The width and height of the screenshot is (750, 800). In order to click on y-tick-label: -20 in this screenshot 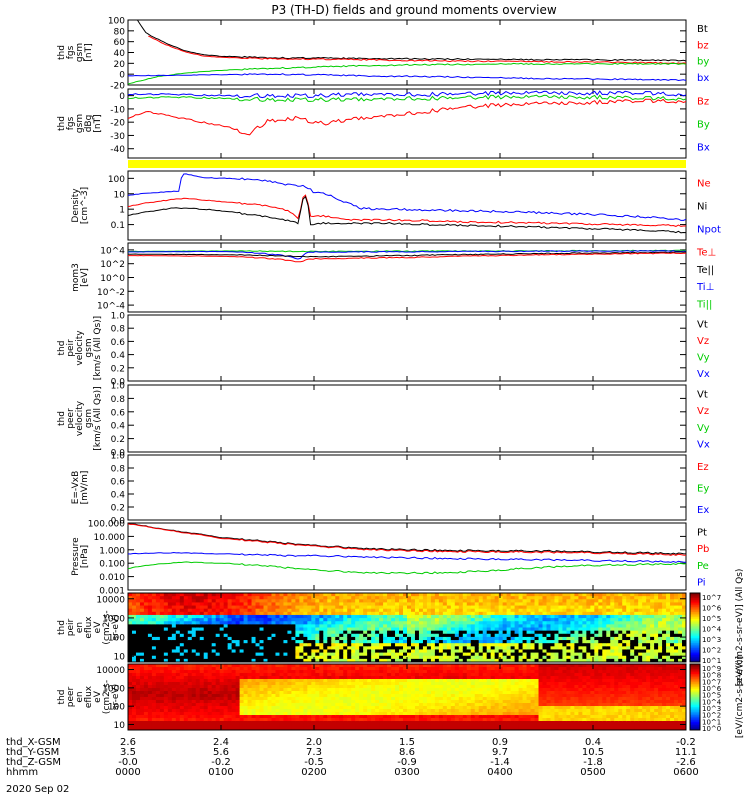, I will do `click(117, 87)`.